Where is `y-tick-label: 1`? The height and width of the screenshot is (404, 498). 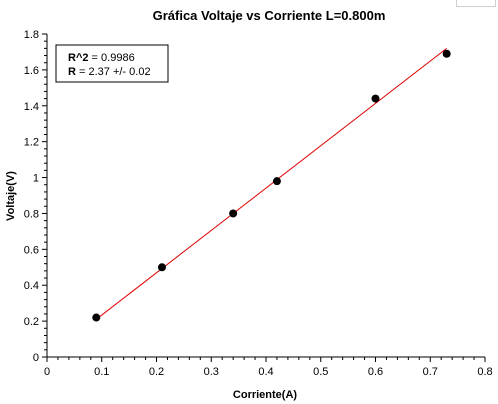
y-tick-label: 1 is located at coordinates (36, 179).